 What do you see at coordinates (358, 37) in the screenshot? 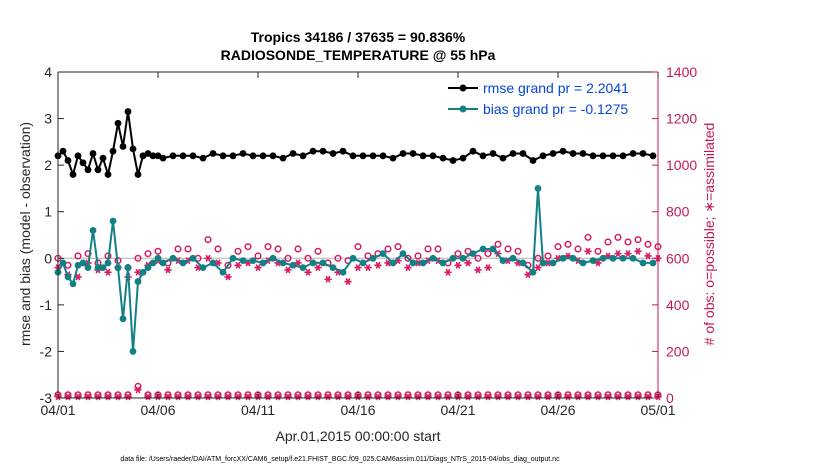
I see `chart-title-line1: Tropics 34186 / 37635 = 90.836%` at bounding box center [358, 37].